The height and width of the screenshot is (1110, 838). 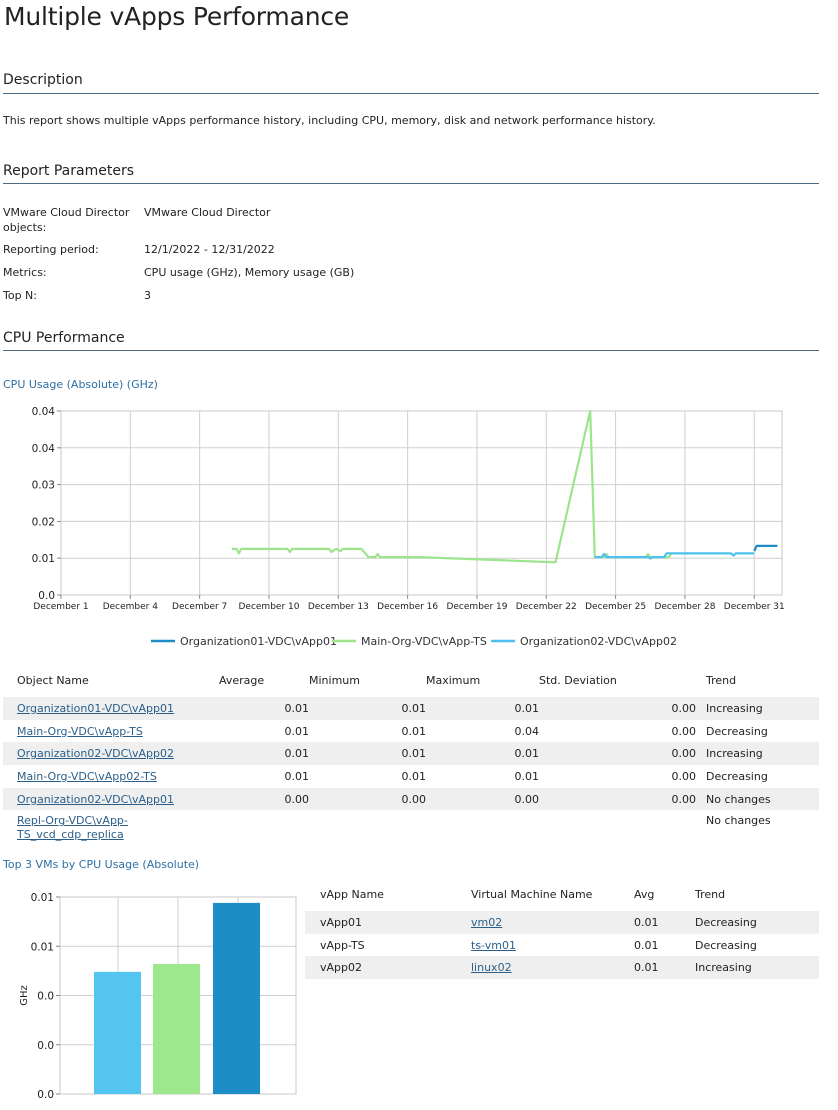 What do you see at coordinates (411, 93) in the screenshot?
I see `description-divider` at bounding box center [411, 93].